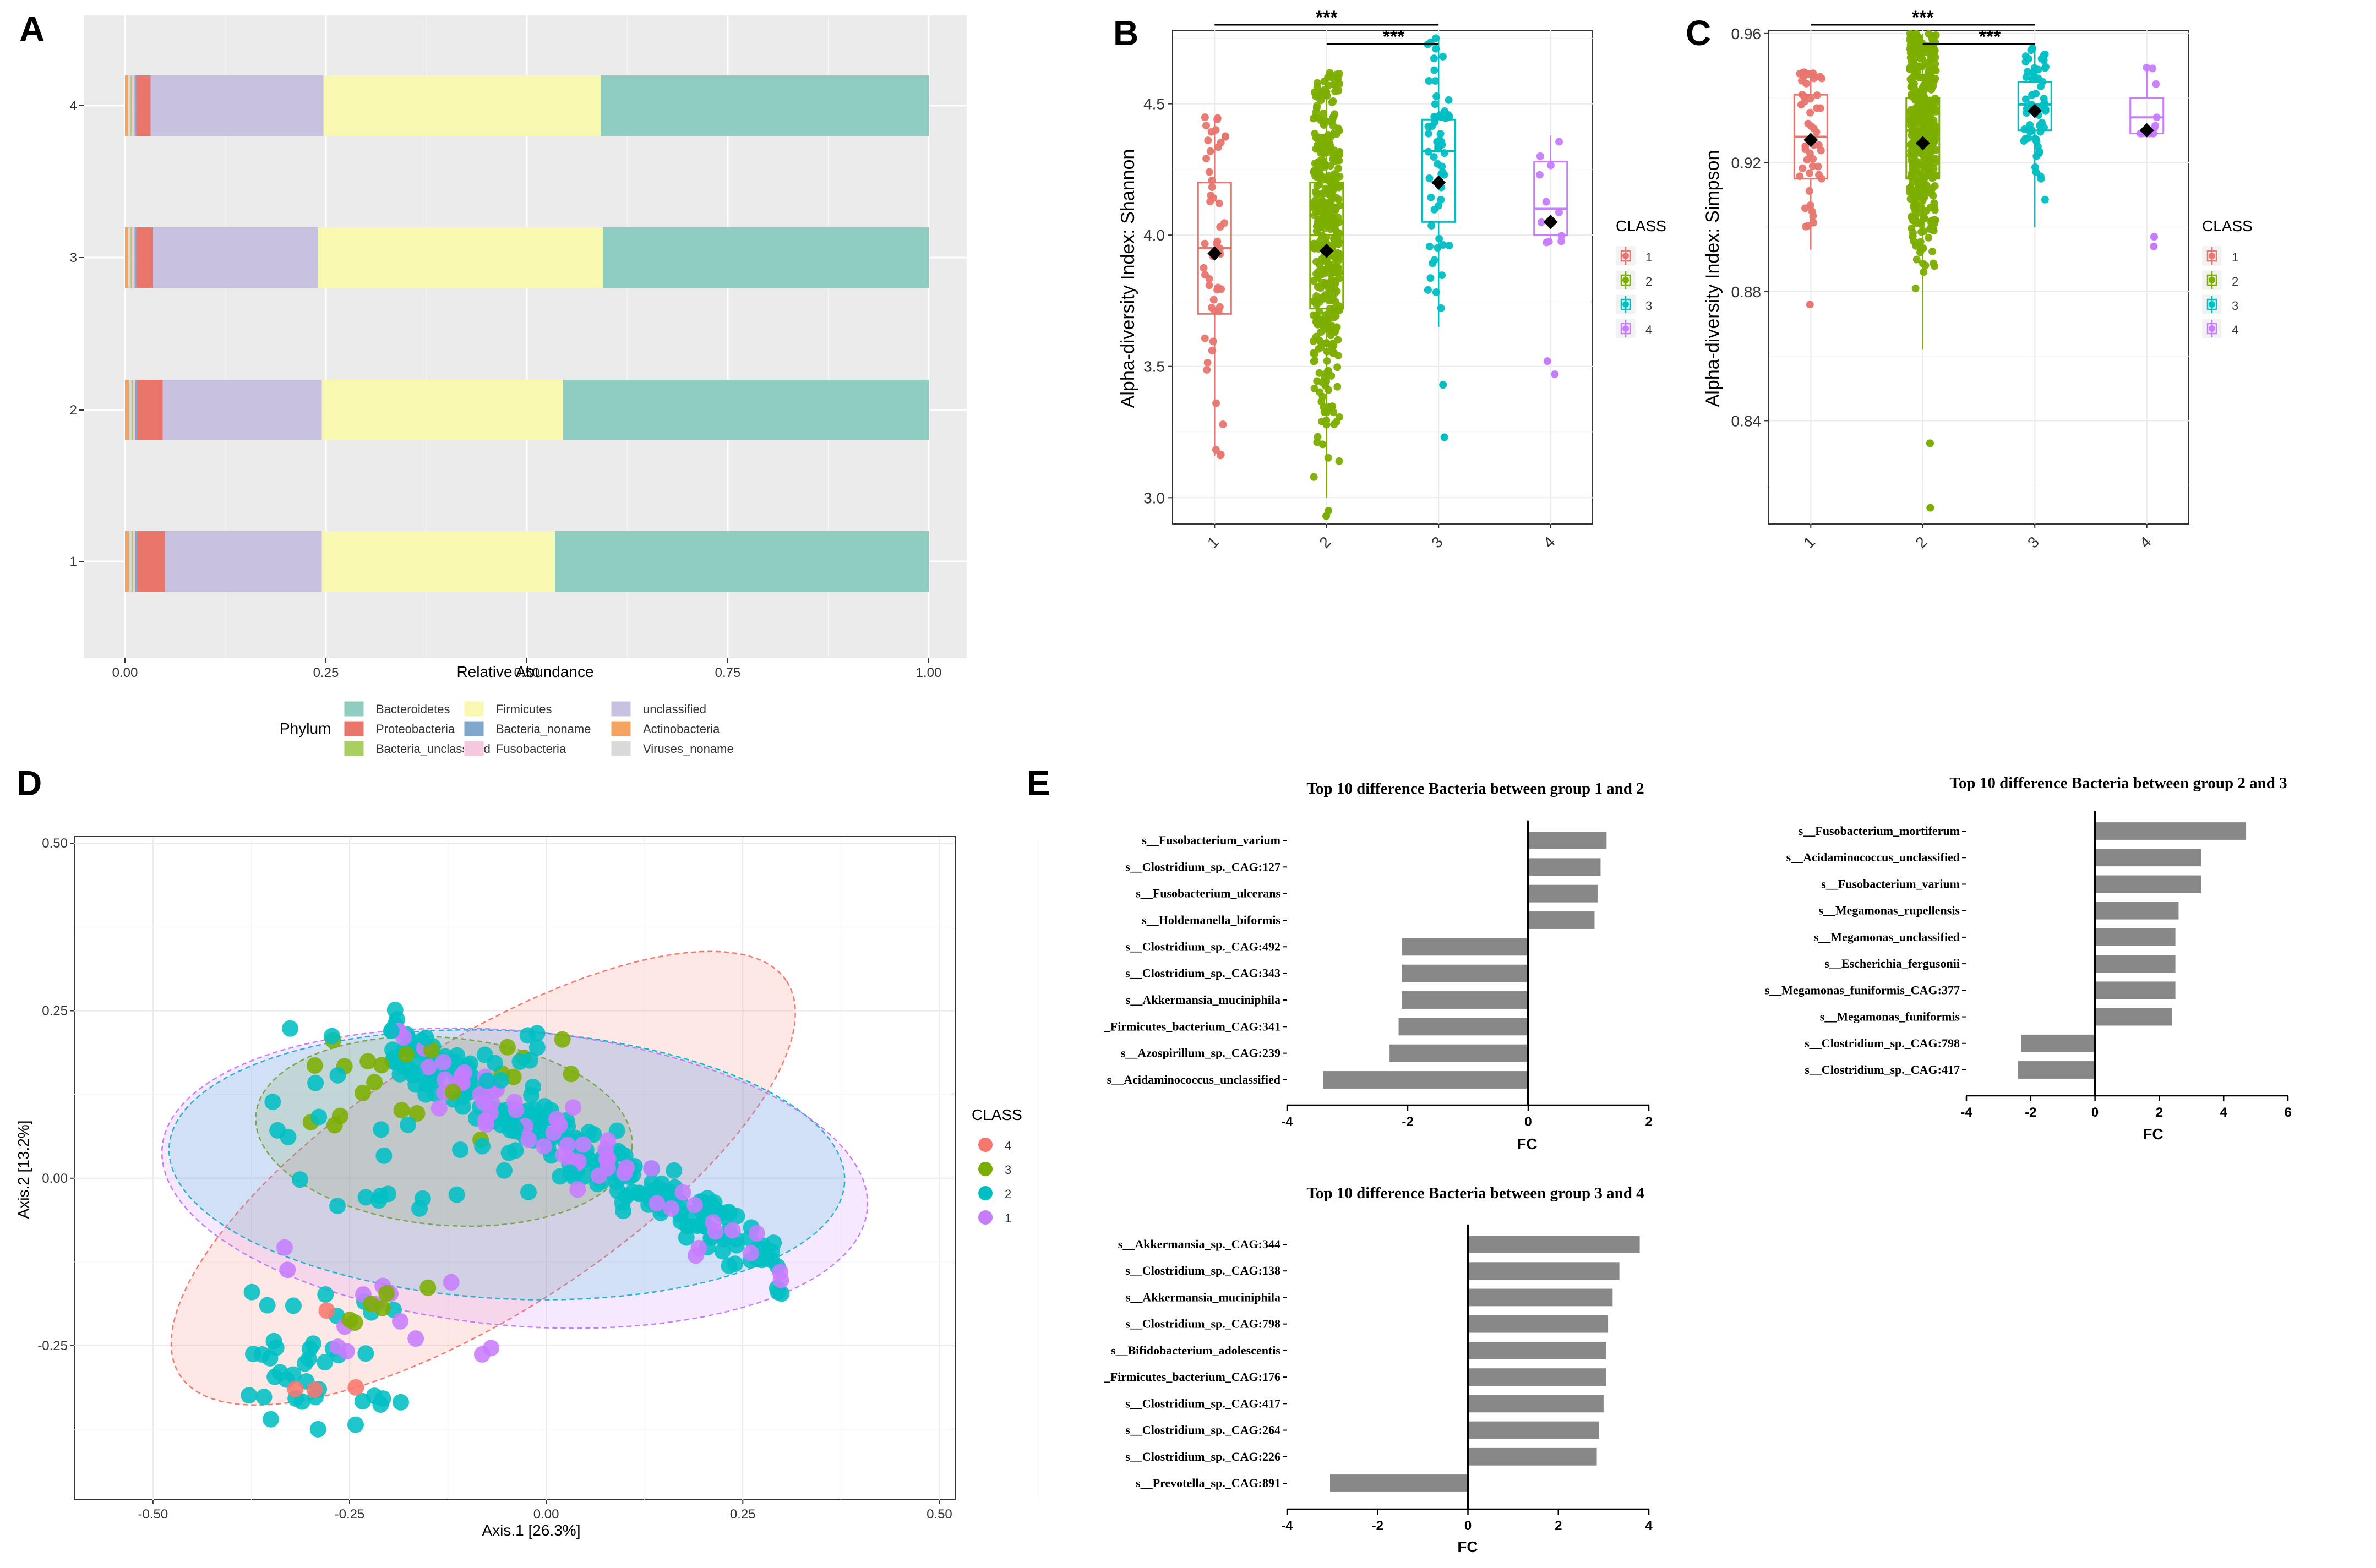  I want to click on e2-category-label: s__Megamonas_funiformis_CAG:377, so click(1862, 990).